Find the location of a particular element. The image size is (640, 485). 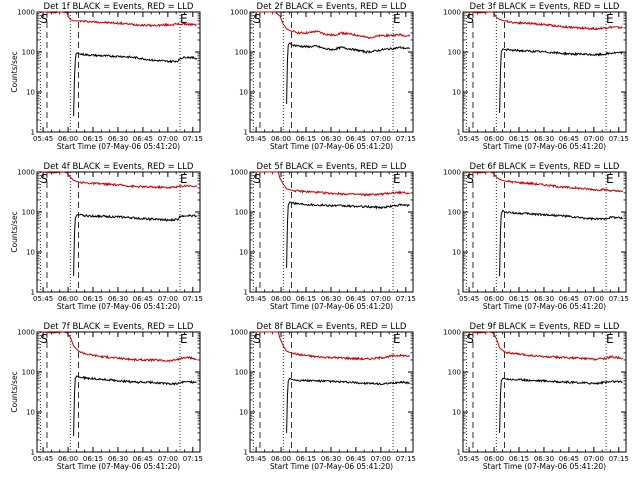

panel-title: Det 5f BLACK = Events, RED = LLD is located at coordinates (332, 167).